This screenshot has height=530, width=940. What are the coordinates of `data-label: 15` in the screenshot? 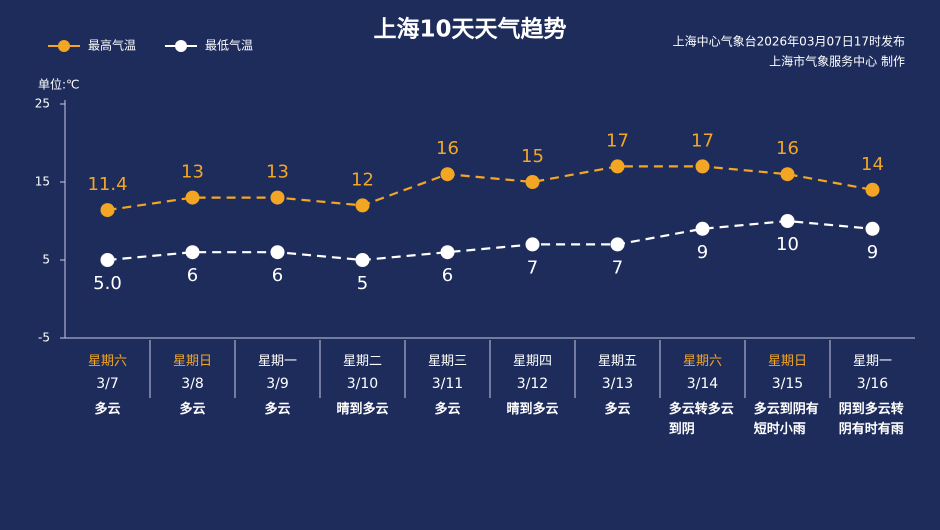 It's located at (532, 156).